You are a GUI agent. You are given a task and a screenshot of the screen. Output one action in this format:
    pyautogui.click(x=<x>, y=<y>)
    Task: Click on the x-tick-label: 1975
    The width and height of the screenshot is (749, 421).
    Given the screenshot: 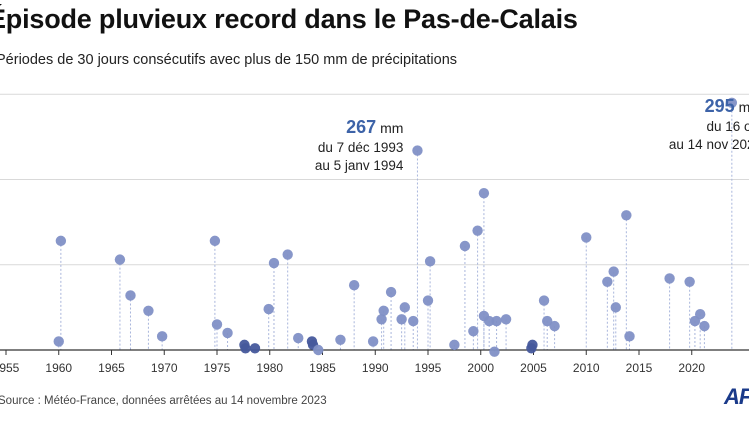 What is the action you would take?
    pyautogui.click(x=217, y=368)
    